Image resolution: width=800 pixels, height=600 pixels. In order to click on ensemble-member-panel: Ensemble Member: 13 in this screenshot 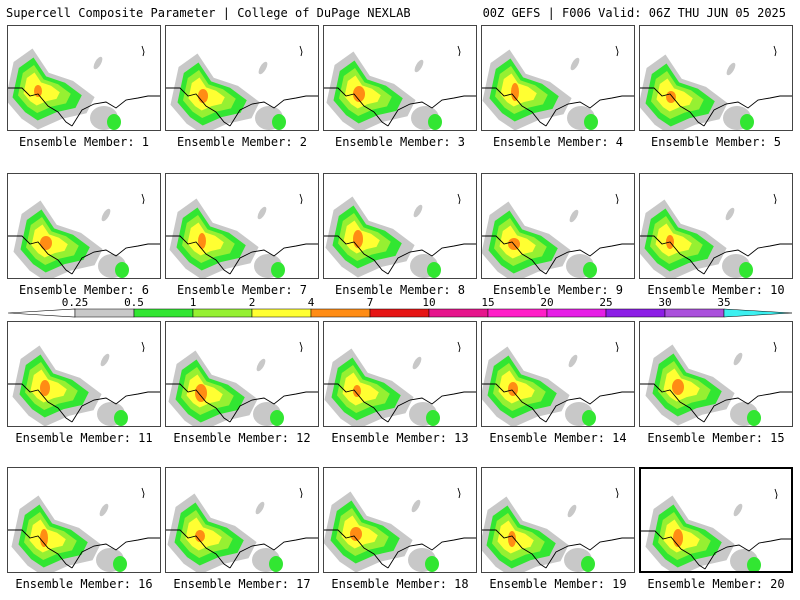, I will do `click(400, 383)`.